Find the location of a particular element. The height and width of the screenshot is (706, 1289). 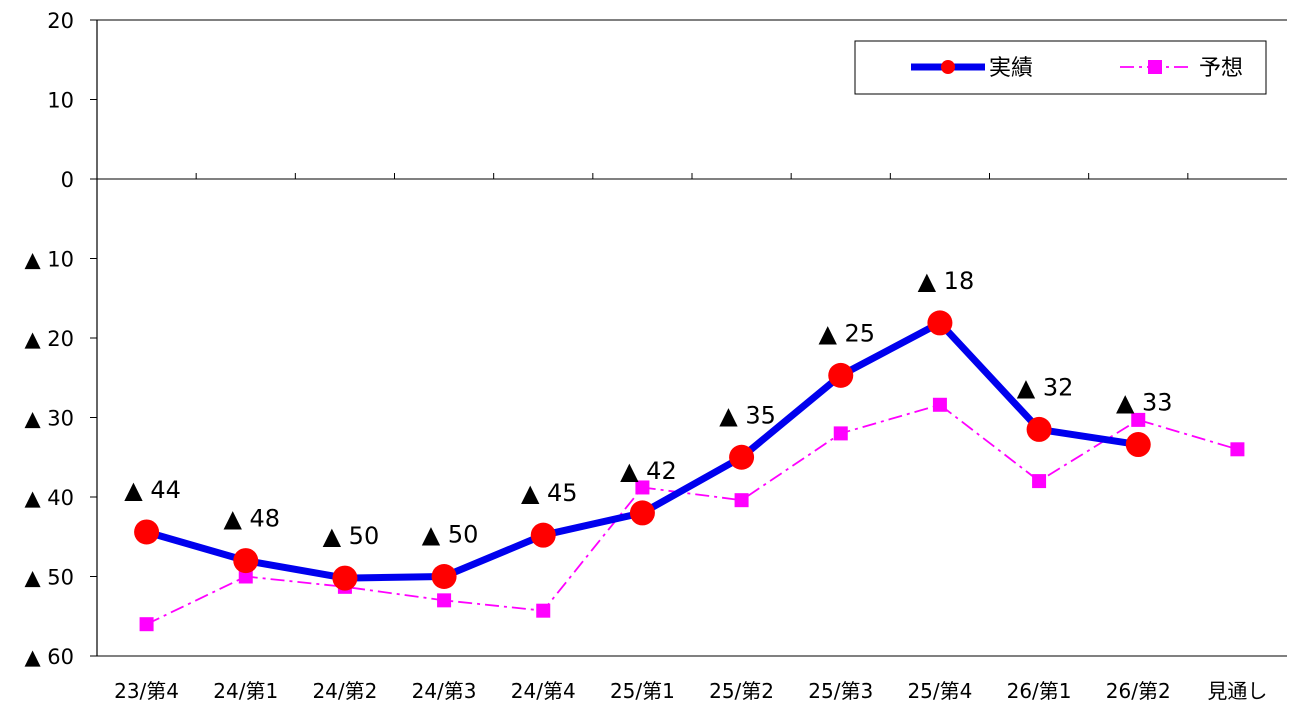

x-tick-label: 24/第4 is located at coordinates (543, 690).